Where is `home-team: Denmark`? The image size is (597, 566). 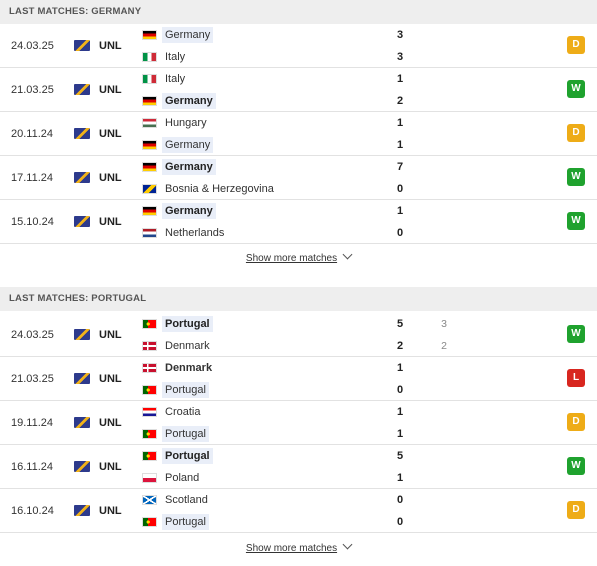
home-team: Denmark is located at coordinates (270, 368).